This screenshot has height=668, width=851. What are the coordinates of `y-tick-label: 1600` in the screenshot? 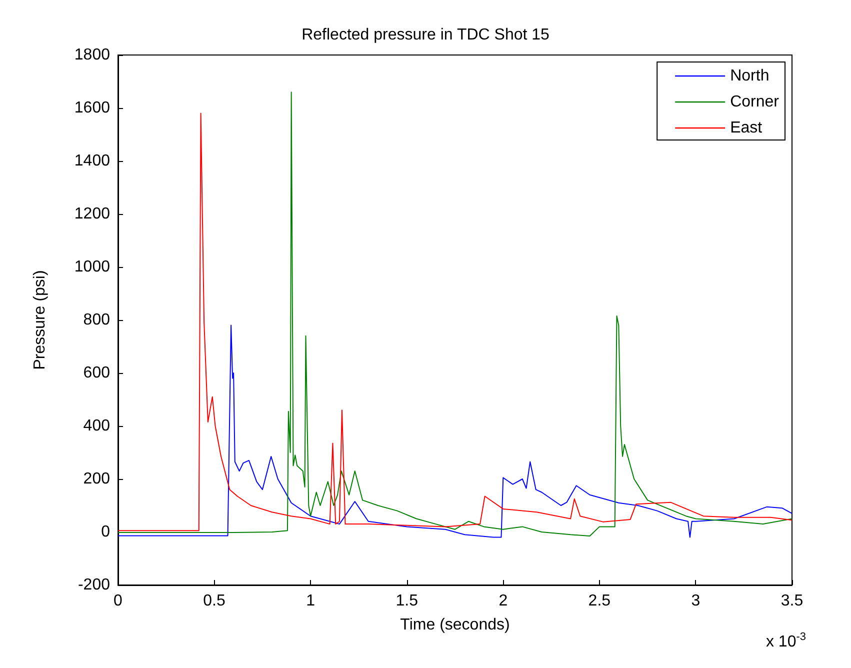 It's located at (92, 108).